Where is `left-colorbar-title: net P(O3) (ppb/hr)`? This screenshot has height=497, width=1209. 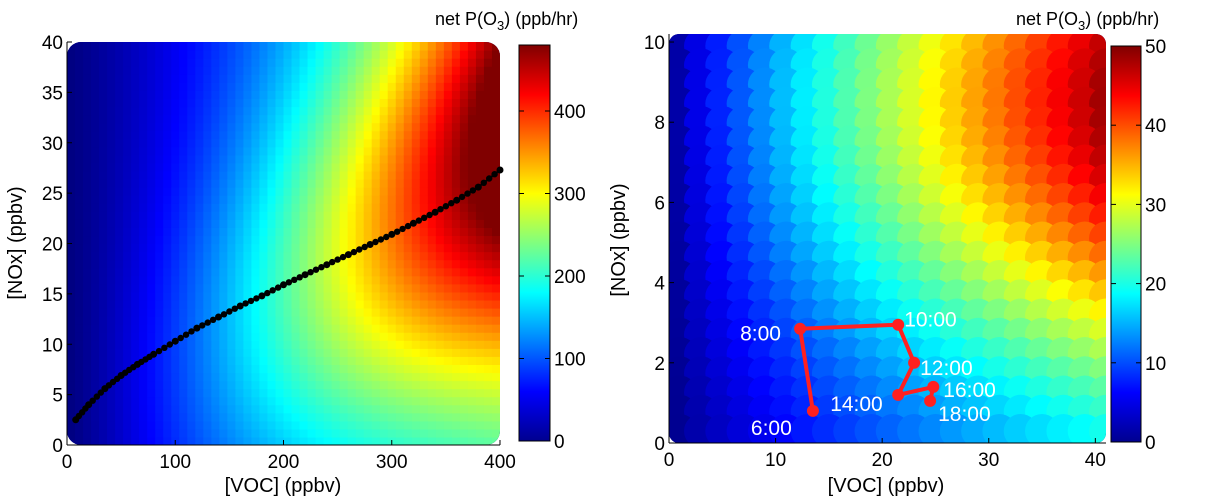 left-colorbar-title: net P(O3) (ppb/hr) is located at coordinates (506, 21).